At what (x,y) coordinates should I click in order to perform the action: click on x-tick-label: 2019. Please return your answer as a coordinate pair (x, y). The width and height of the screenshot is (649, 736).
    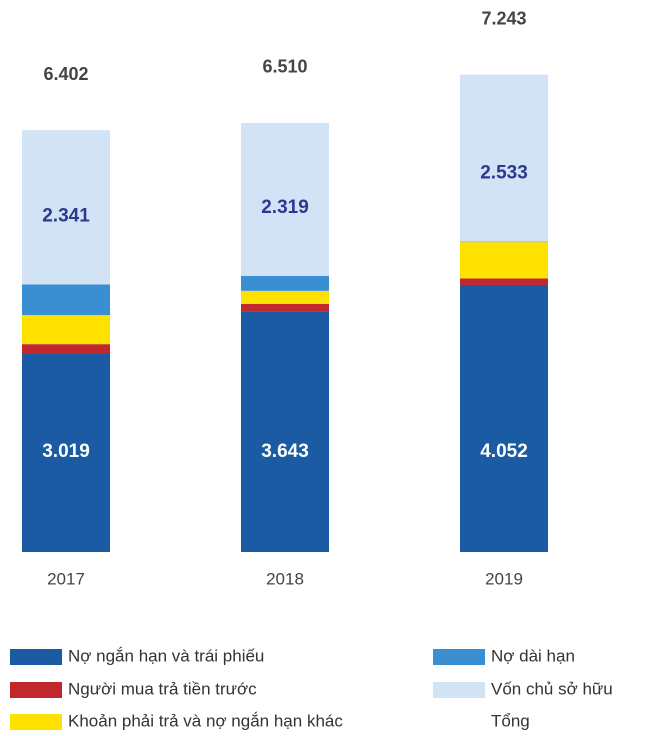
    Looking at the image, I should click on (504, 578).